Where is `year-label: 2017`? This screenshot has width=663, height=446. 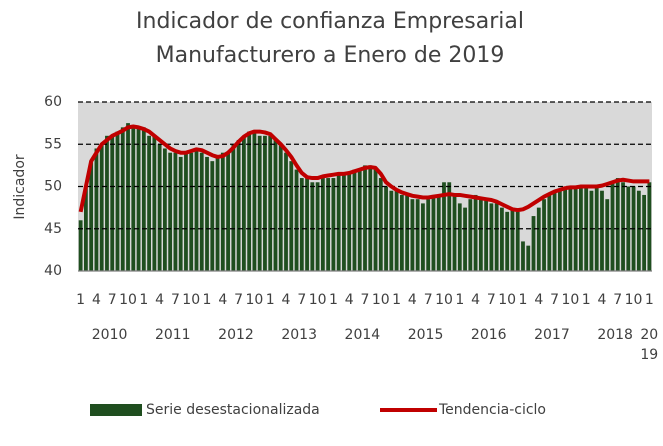 year-label: 2017 is located at coordinates (552, 335).